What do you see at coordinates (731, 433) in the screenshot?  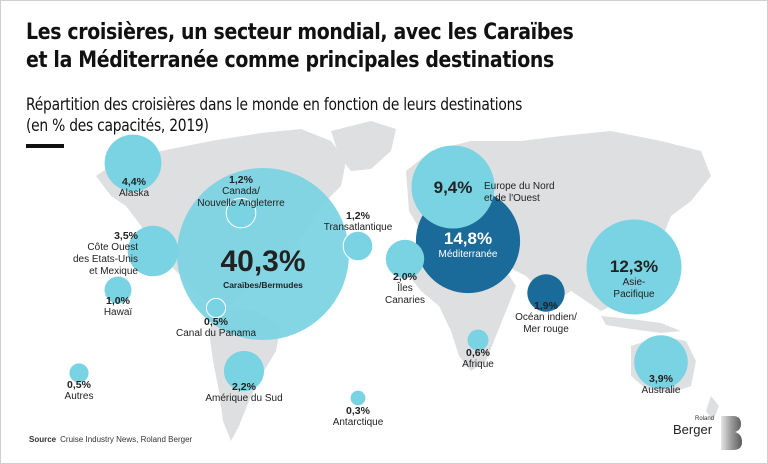 I see `logo-b-mark-icon` at bounding box center [731, 433].